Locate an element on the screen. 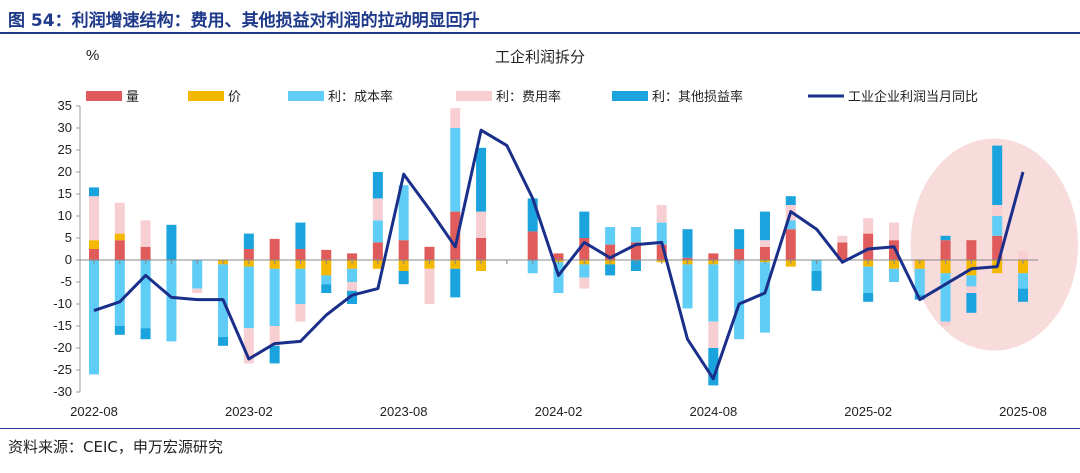 The image size is (1080, 473). x-tick-label: 2025-02 is located at coordinates (868, 411).